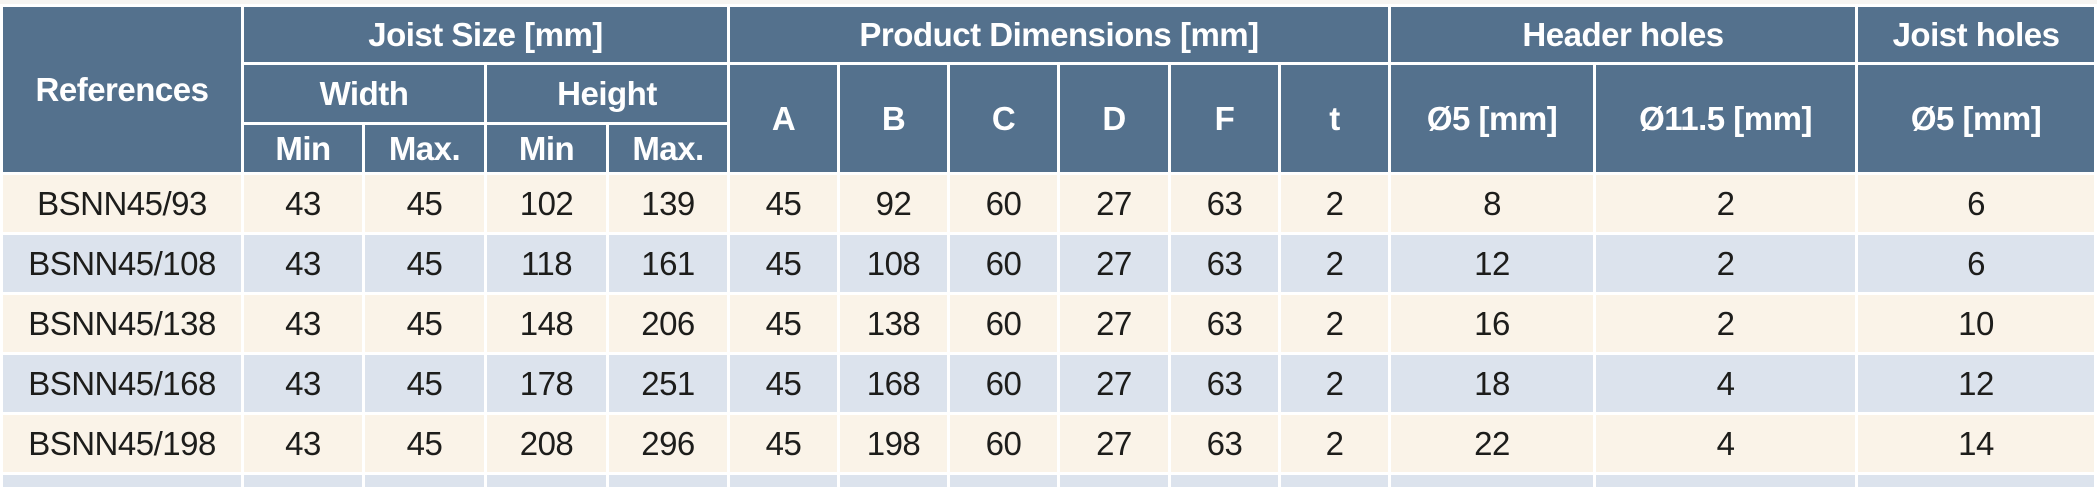  What do you see at coordinates (122, 323) in the screenshot?
I see `reference-cell: BSNN45/138` at bounding box center [122, 323].